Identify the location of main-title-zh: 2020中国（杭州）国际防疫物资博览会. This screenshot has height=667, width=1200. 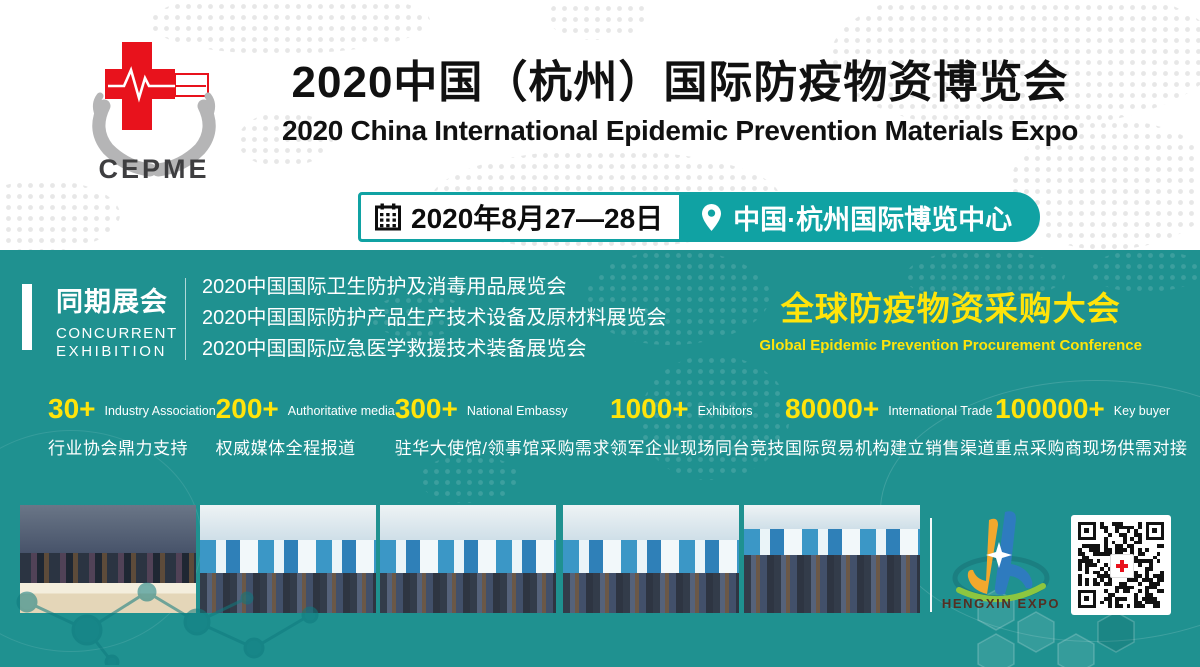
(680, 82).